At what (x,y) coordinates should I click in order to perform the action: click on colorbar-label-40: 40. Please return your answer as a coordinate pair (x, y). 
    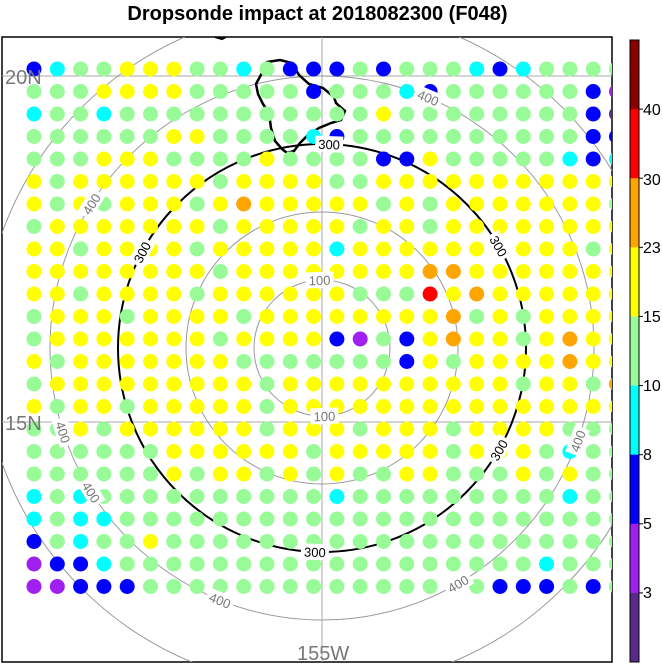
    Looking at the image, I should click on (652, 110).